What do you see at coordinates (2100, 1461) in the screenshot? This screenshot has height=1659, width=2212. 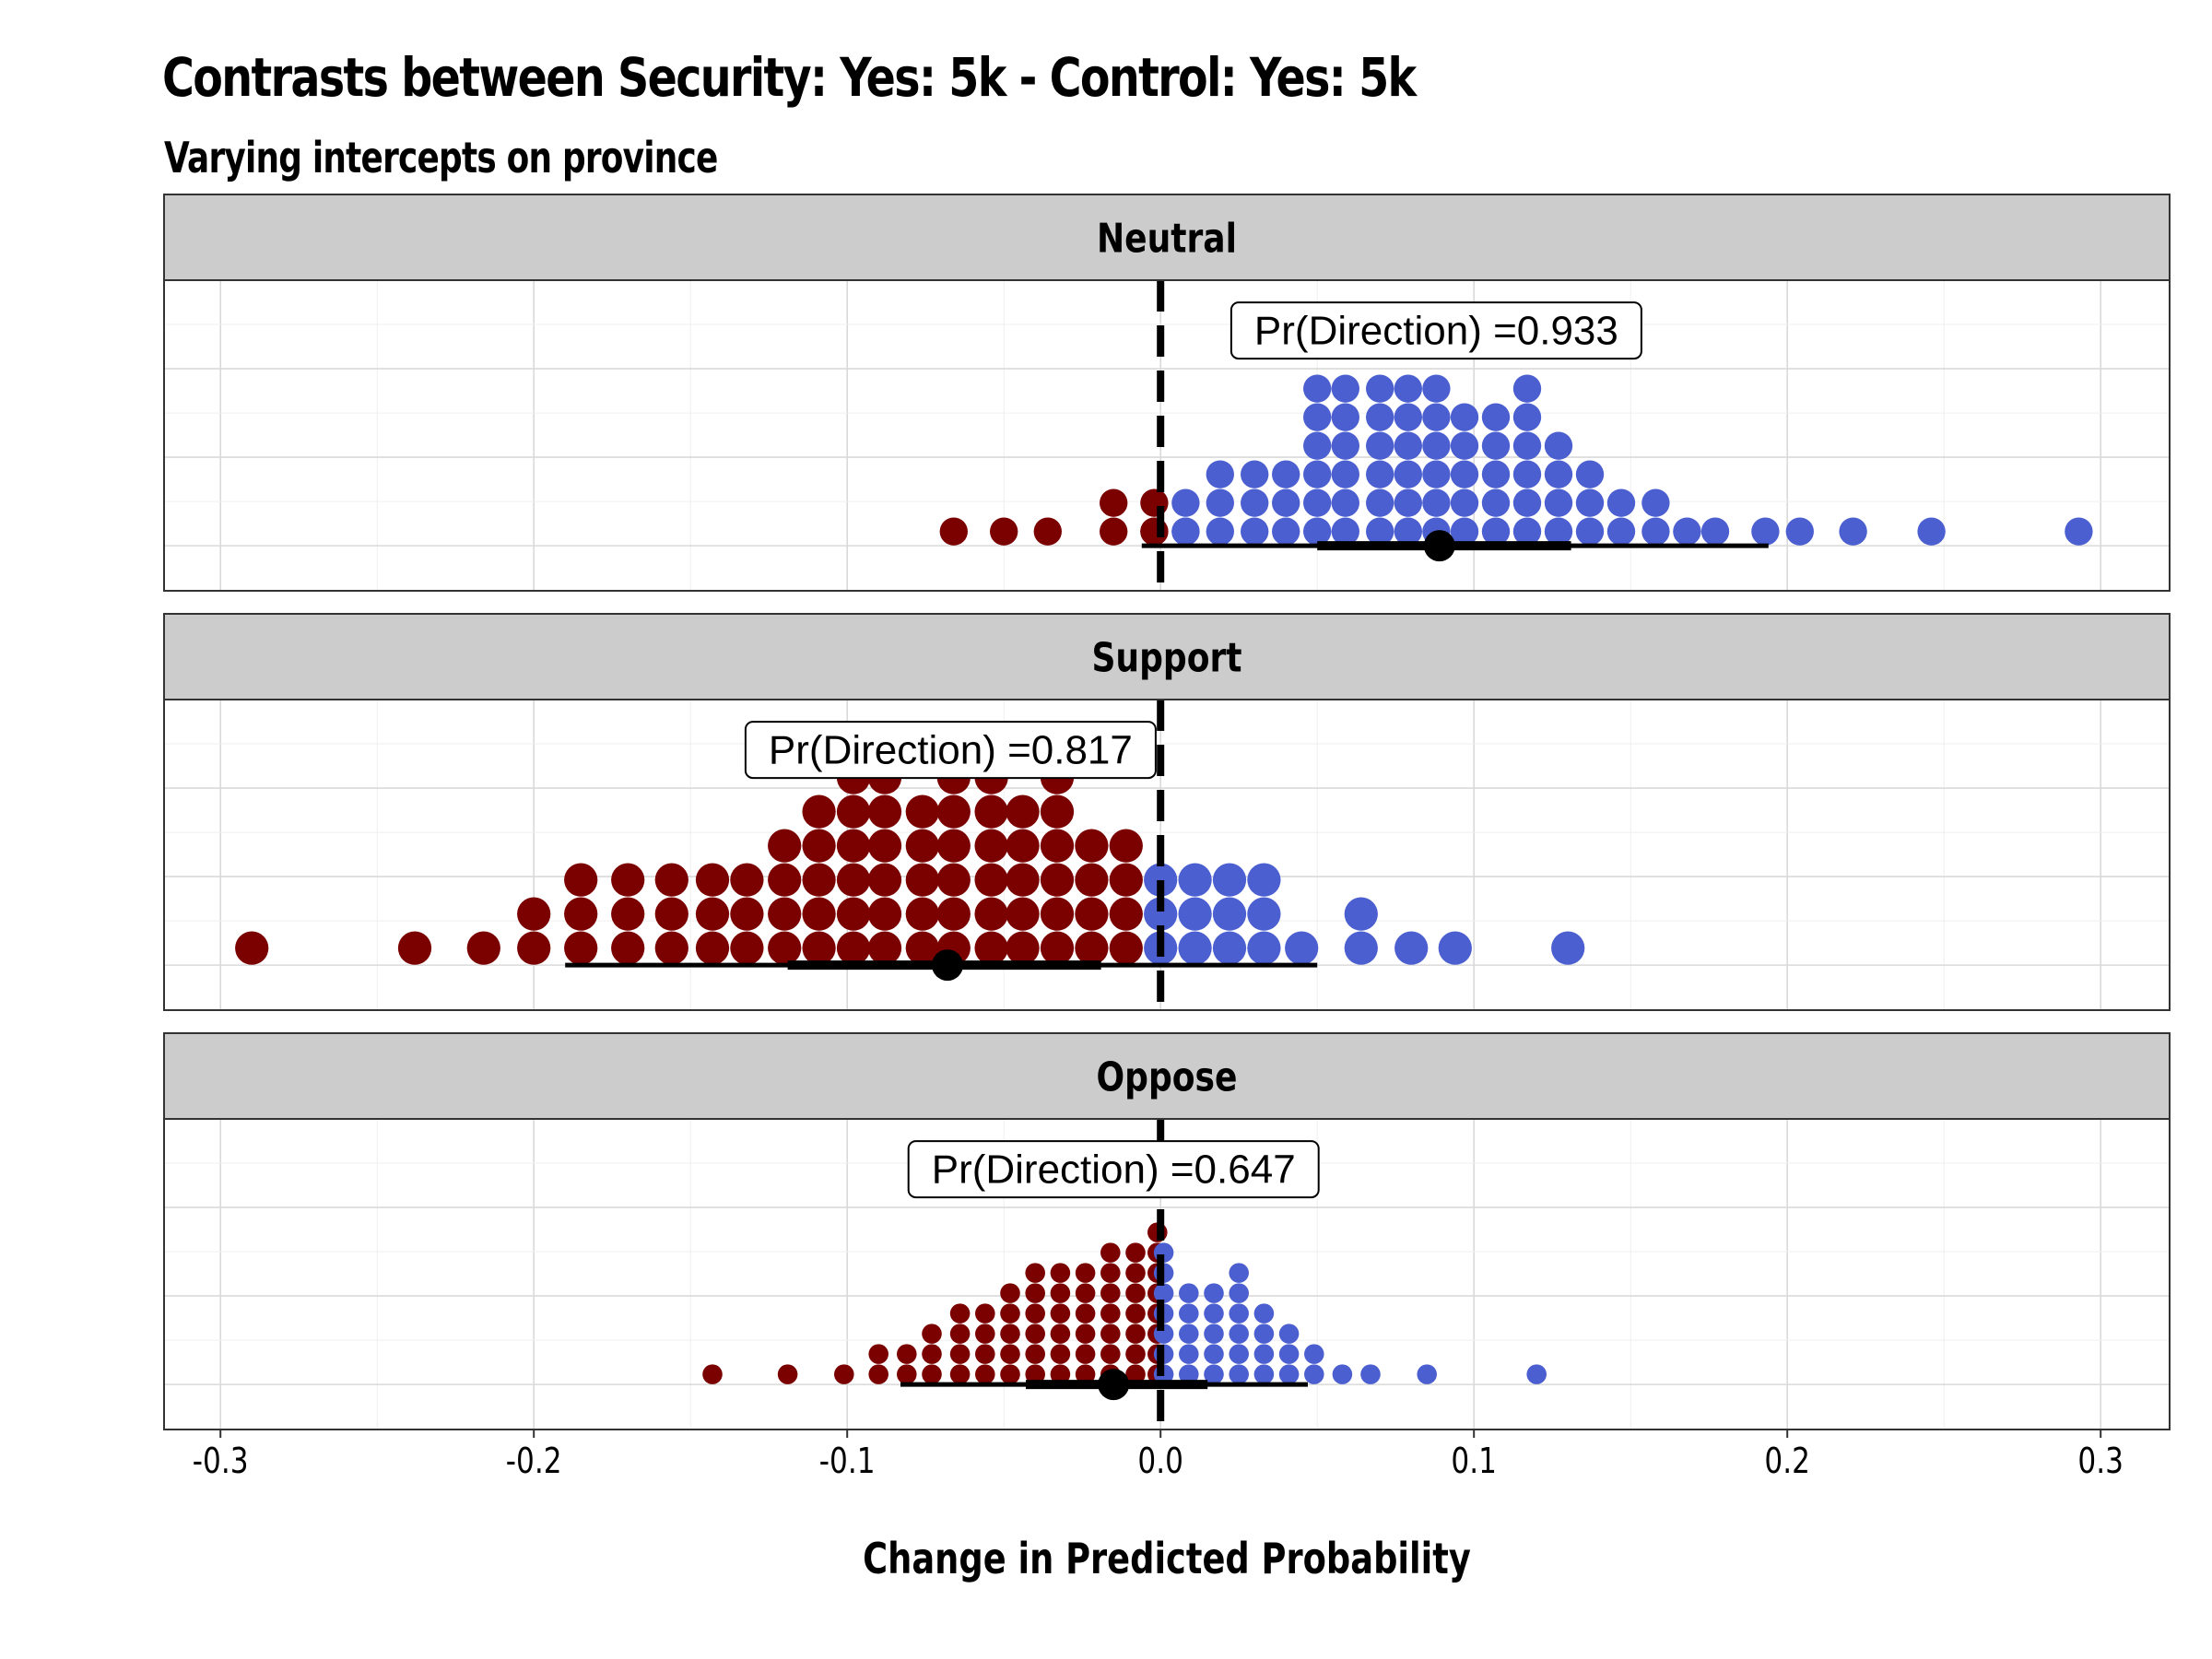 I see `x-tick-label: 0.3` at bounding box center [2100, 1461].